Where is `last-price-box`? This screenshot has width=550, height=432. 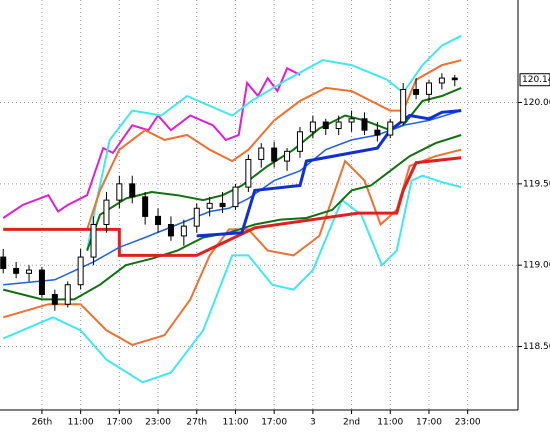 last-price-box is located at coordinates (534, 80).